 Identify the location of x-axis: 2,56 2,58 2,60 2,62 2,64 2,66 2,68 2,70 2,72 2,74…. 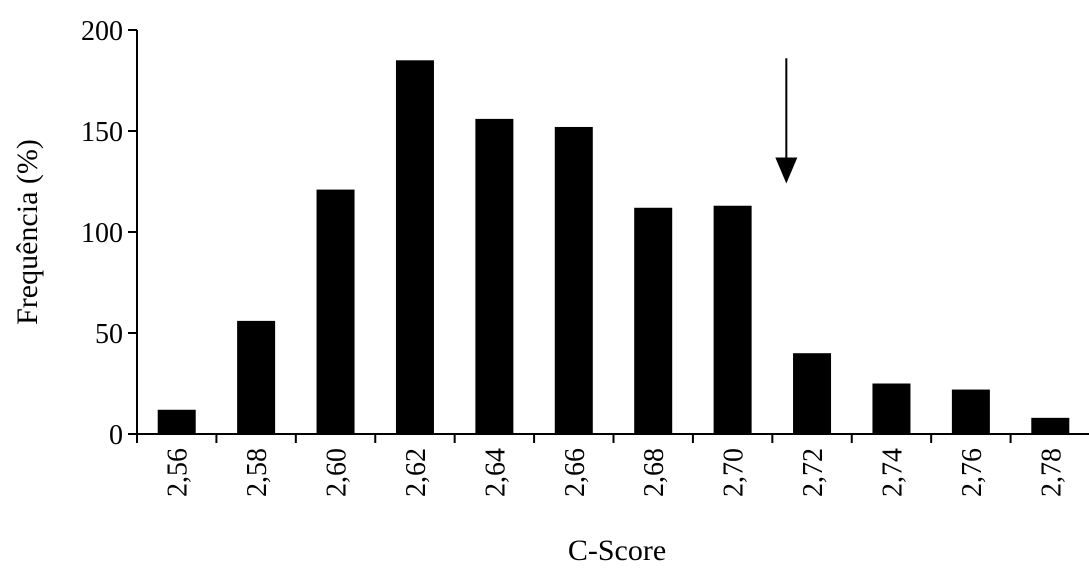
(612, 465).